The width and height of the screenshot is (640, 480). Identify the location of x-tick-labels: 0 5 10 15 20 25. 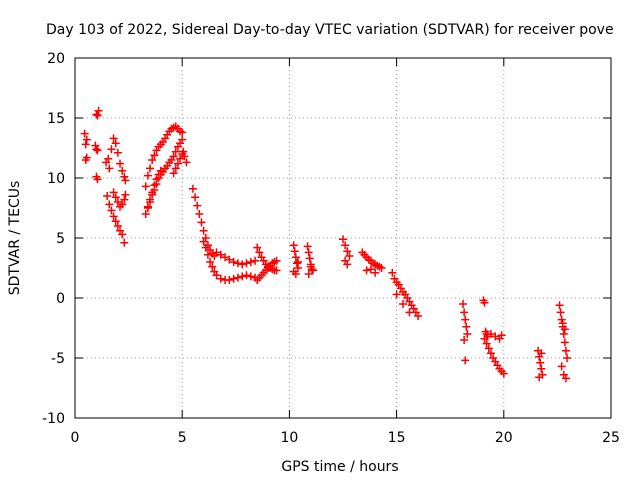
(345, 438).